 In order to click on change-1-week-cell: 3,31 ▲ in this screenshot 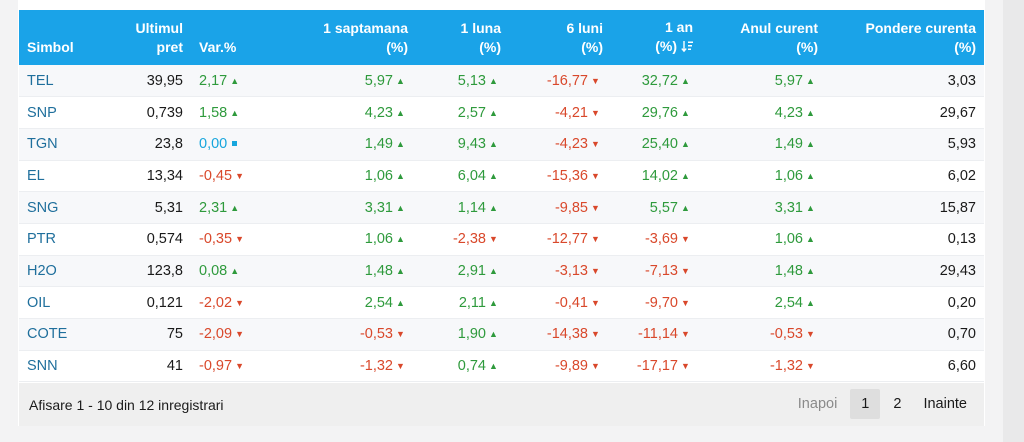, I will do `click(349, 207)`.